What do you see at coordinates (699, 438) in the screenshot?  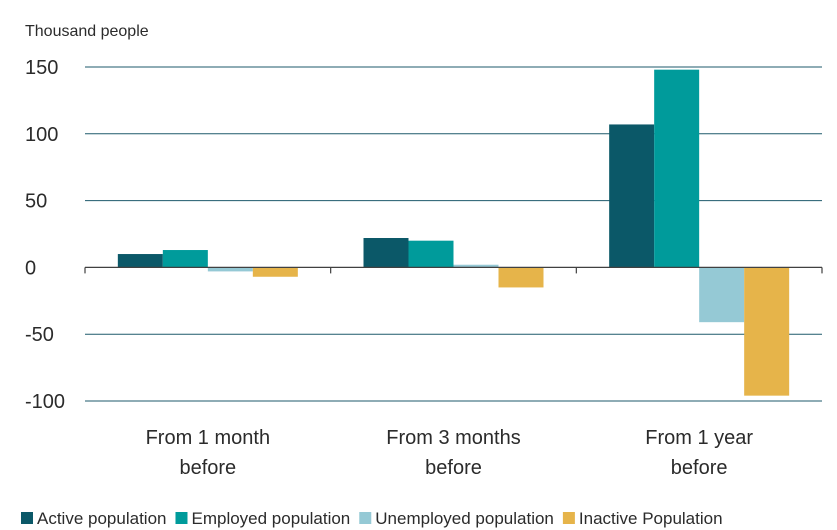 I see `category-label: From 1 year` at bounding box center [699, 438].